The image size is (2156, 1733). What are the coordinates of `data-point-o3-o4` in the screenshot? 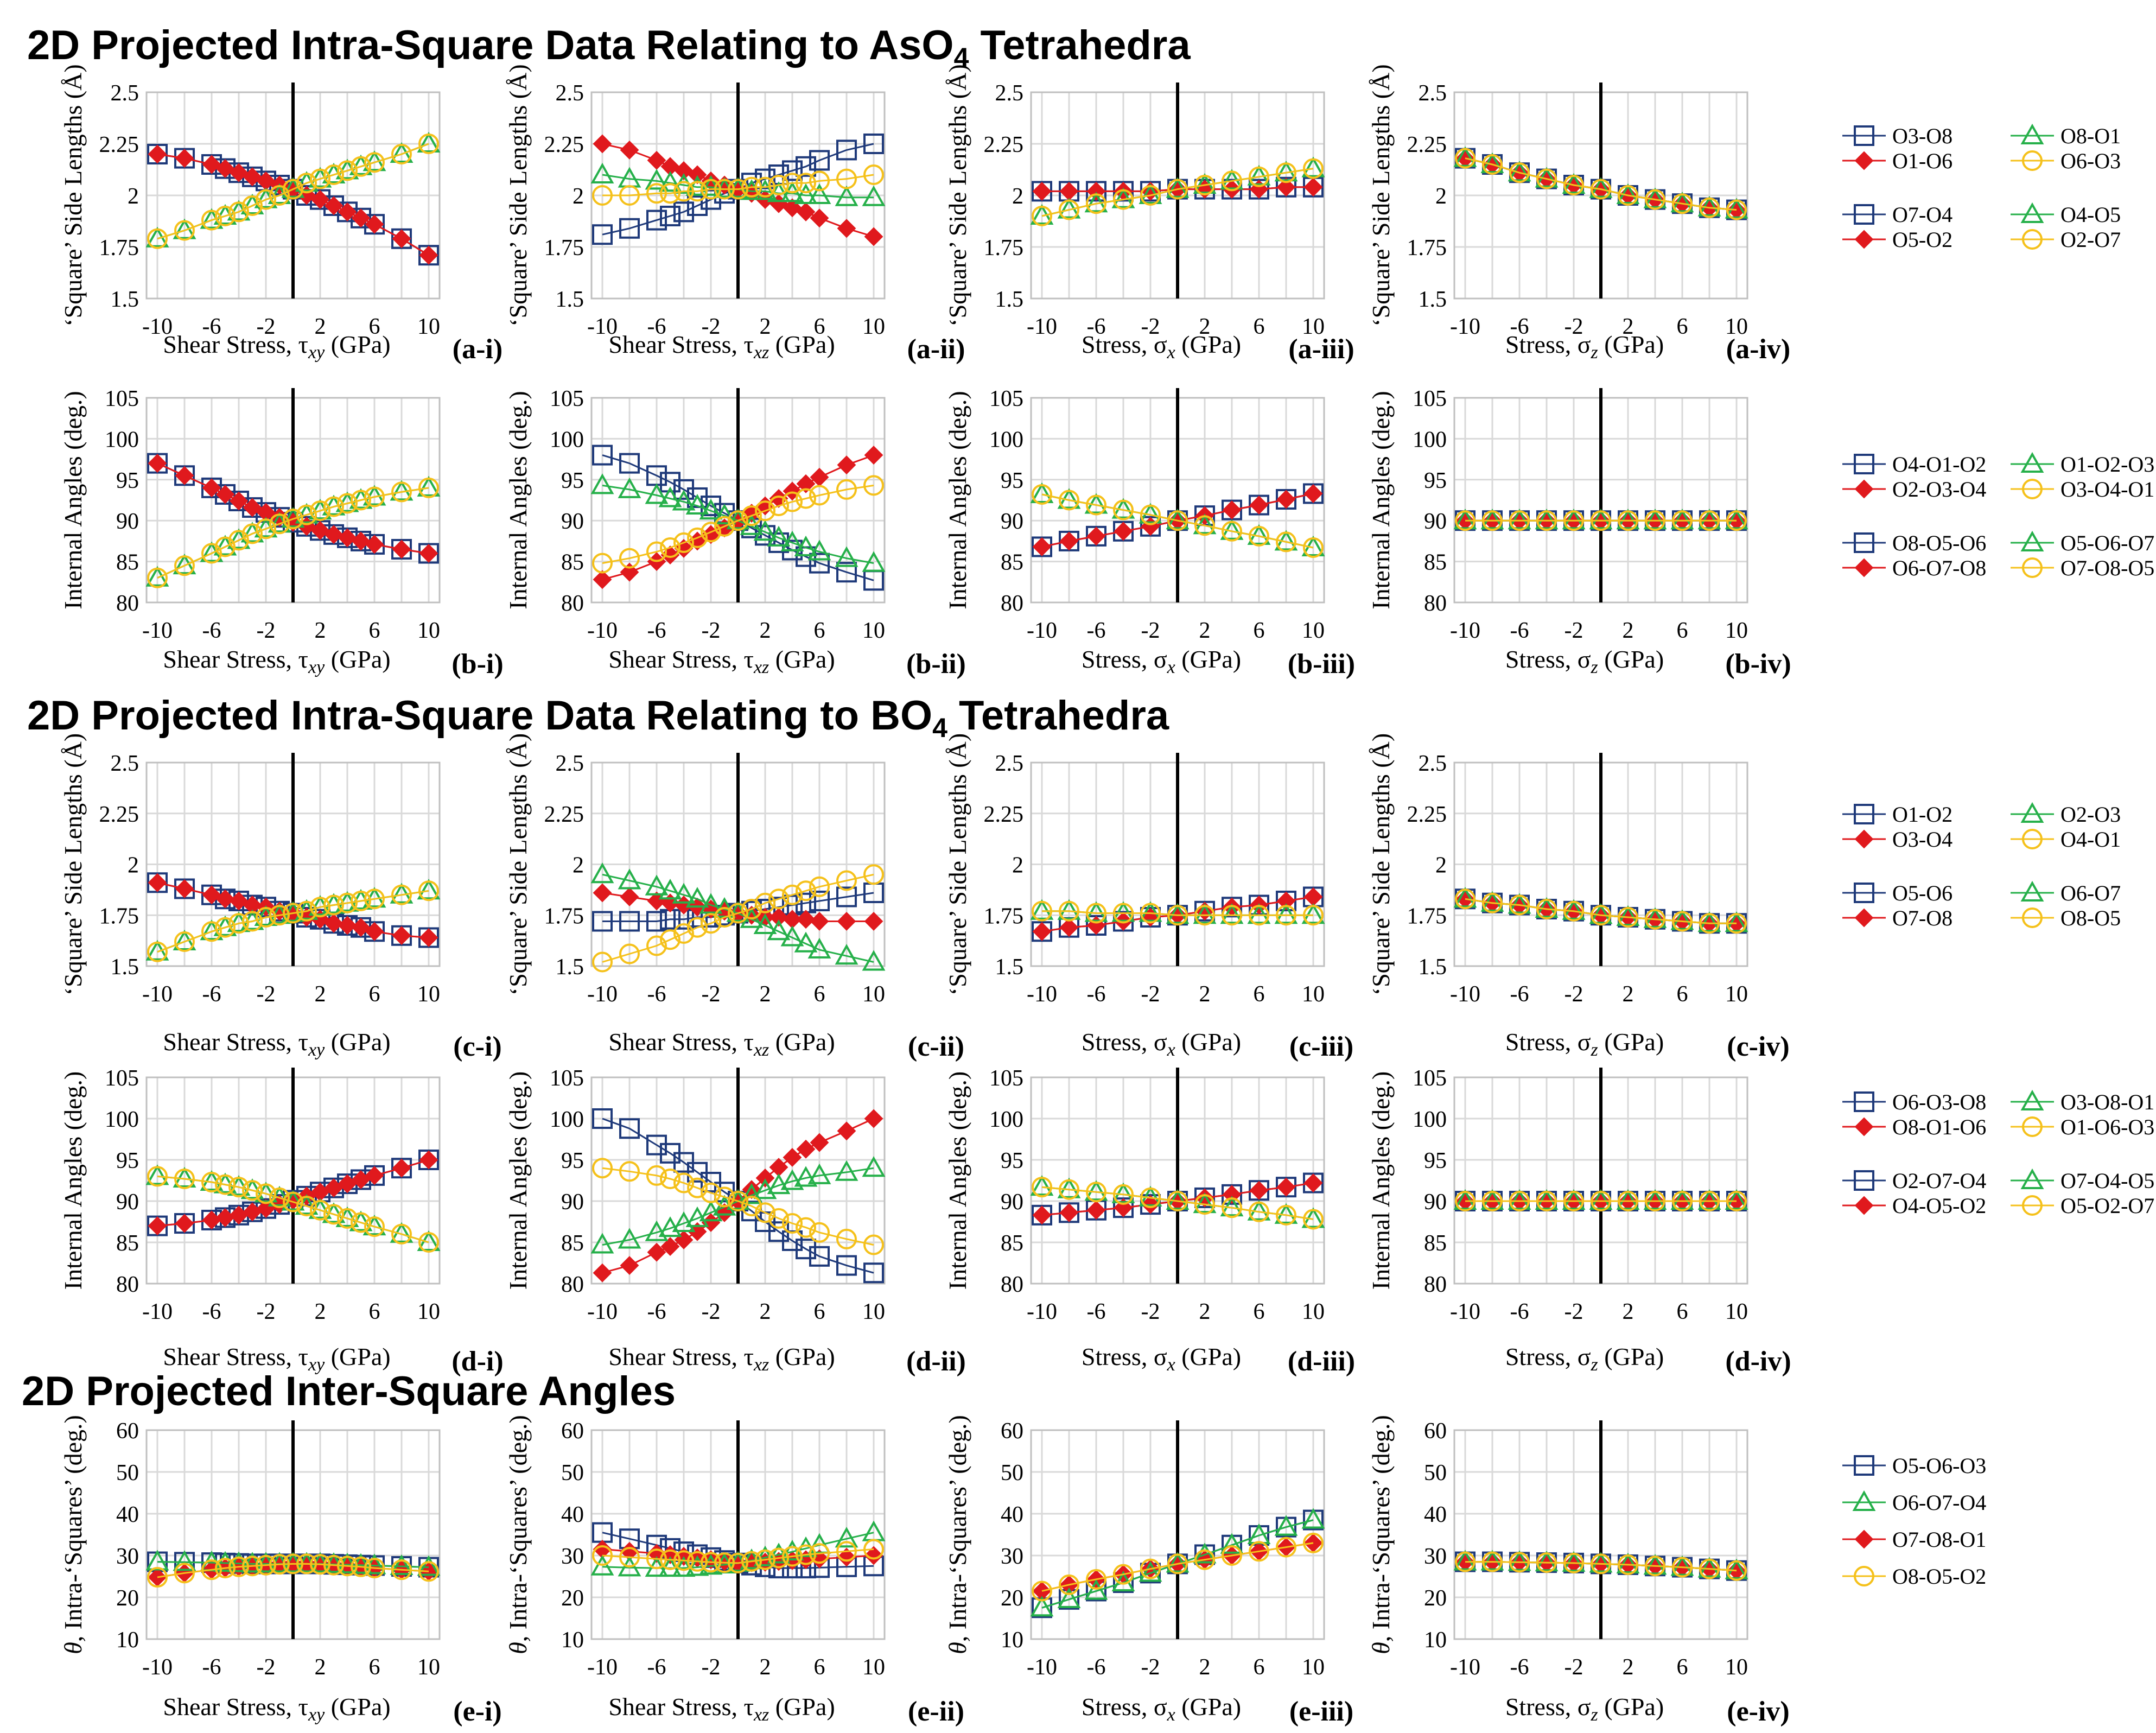 It's located at (361, 927).